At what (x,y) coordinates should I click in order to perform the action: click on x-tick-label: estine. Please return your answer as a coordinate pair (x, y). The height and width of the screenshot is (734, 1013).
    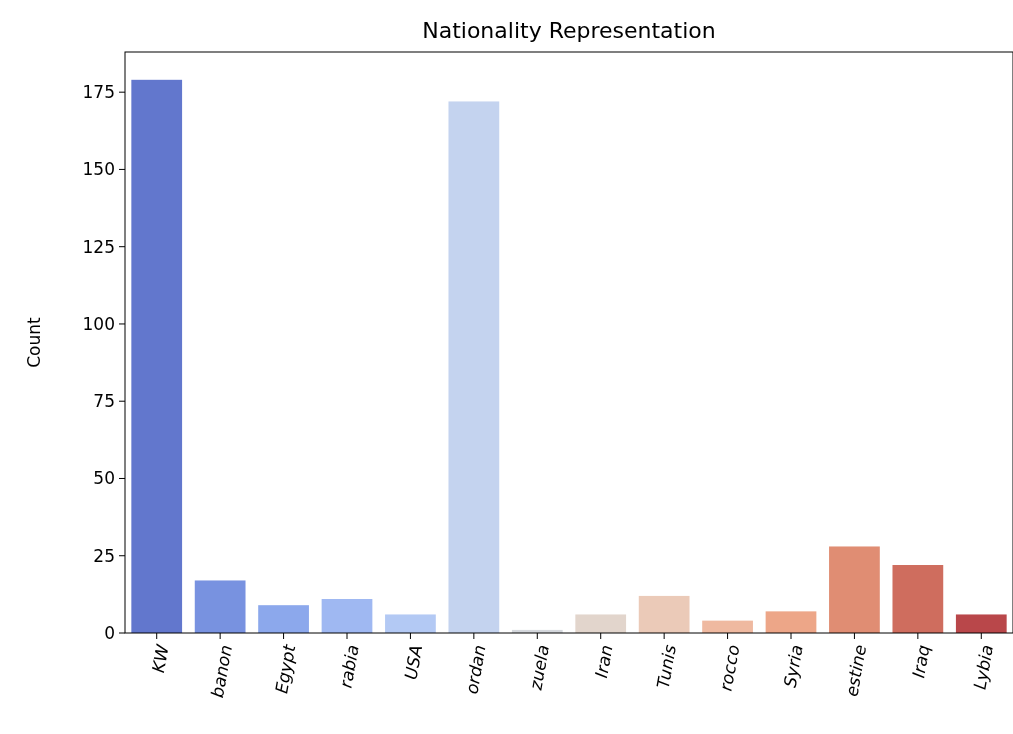
    Looking at the image, I should click on (856, 670).